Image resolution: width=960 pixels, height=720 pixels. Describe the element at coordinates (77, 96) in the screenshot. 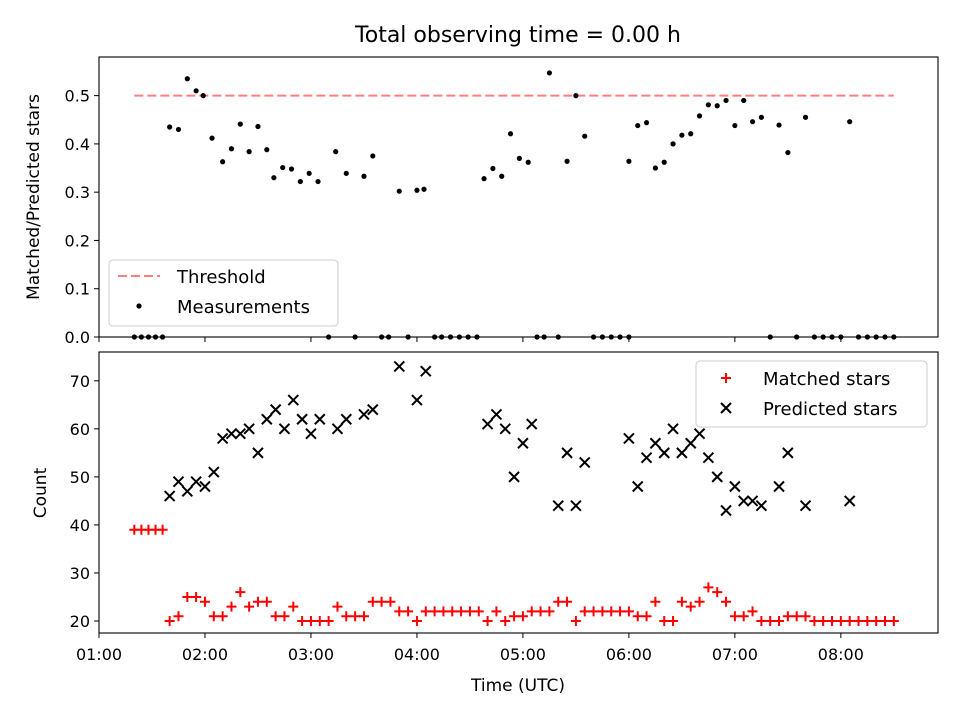

I see `top-y-tick-label: 0.5` at that location.